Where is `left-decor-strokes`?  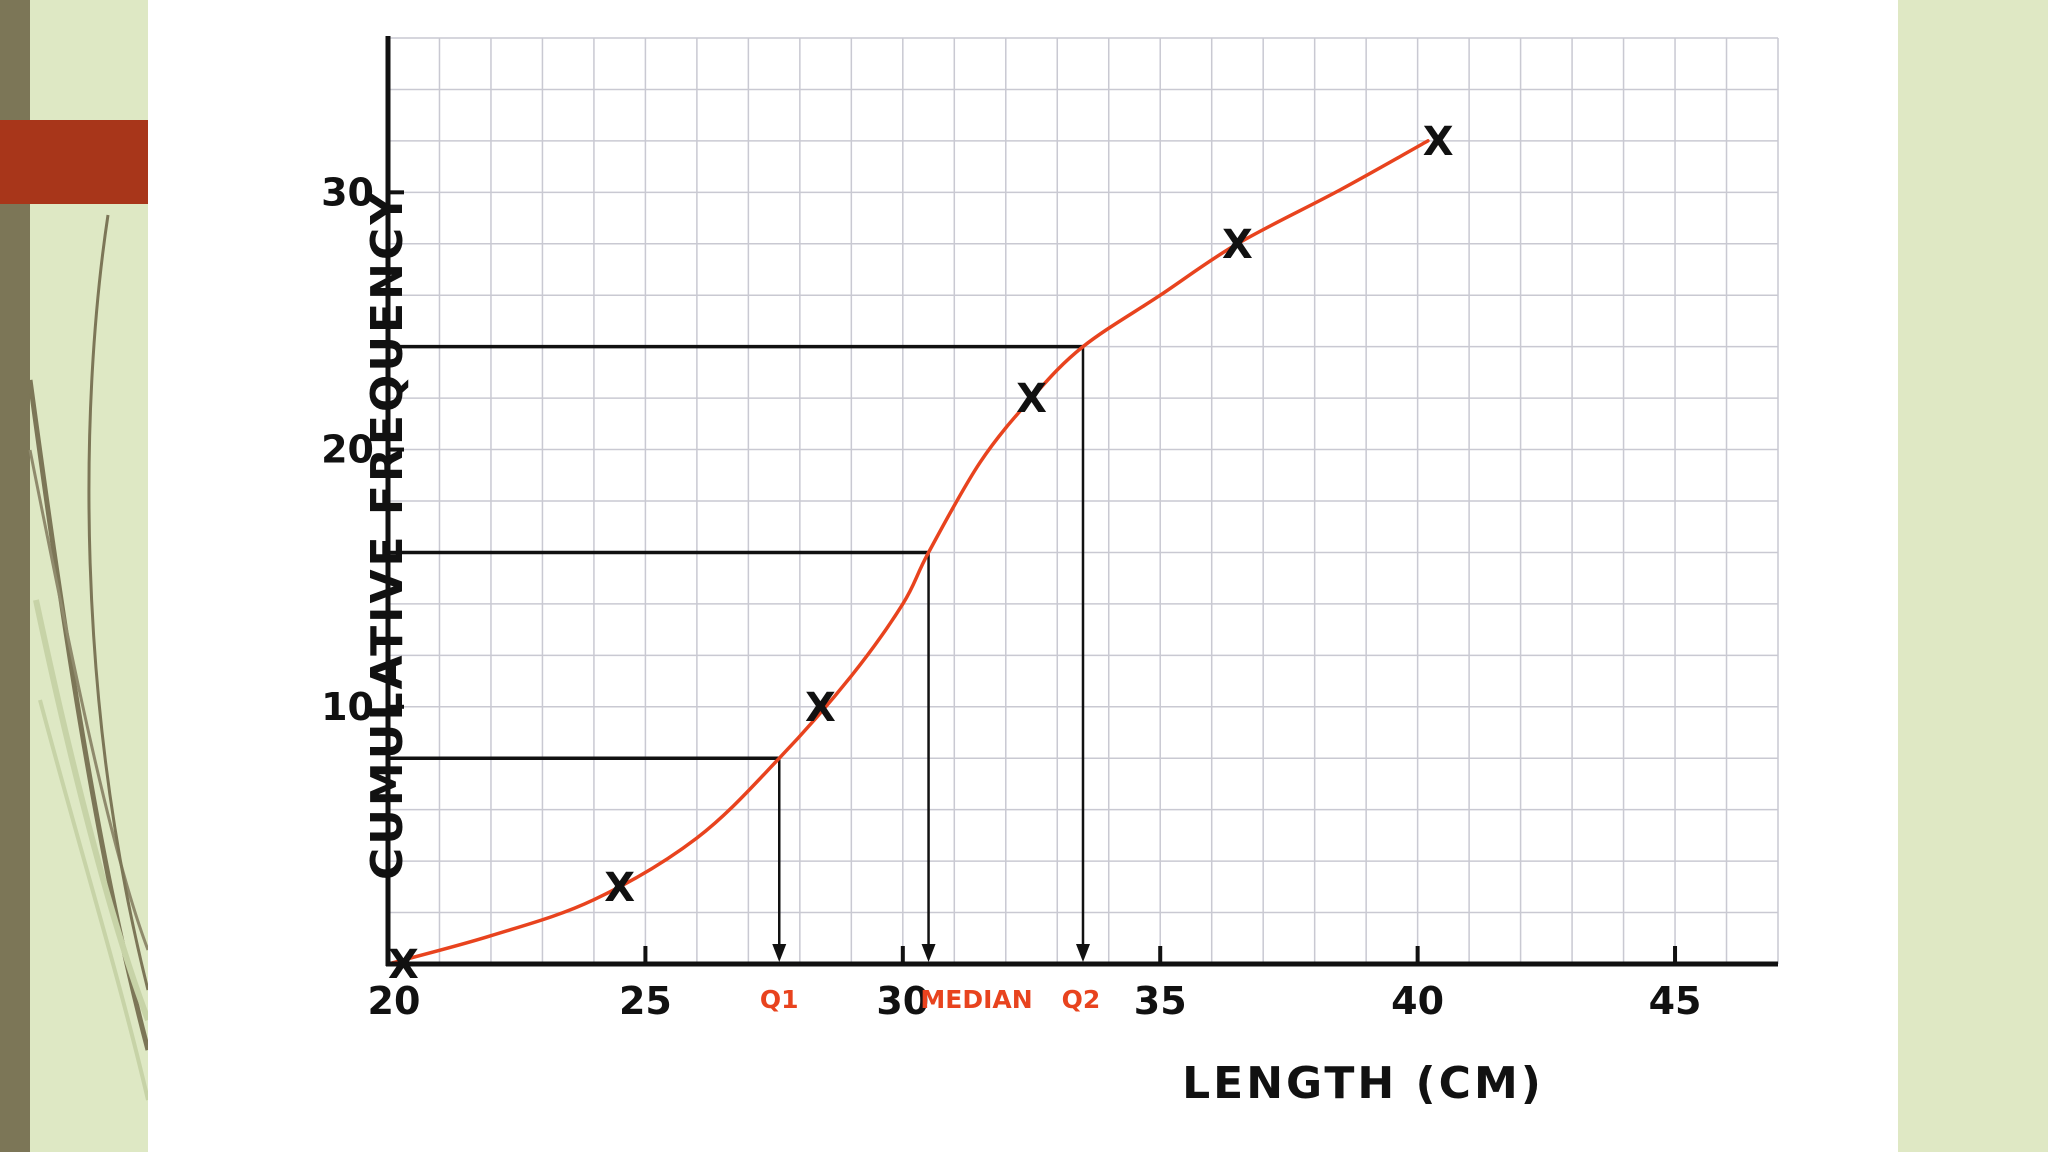 left-decor-strokes is located at coordinates (87, 657).